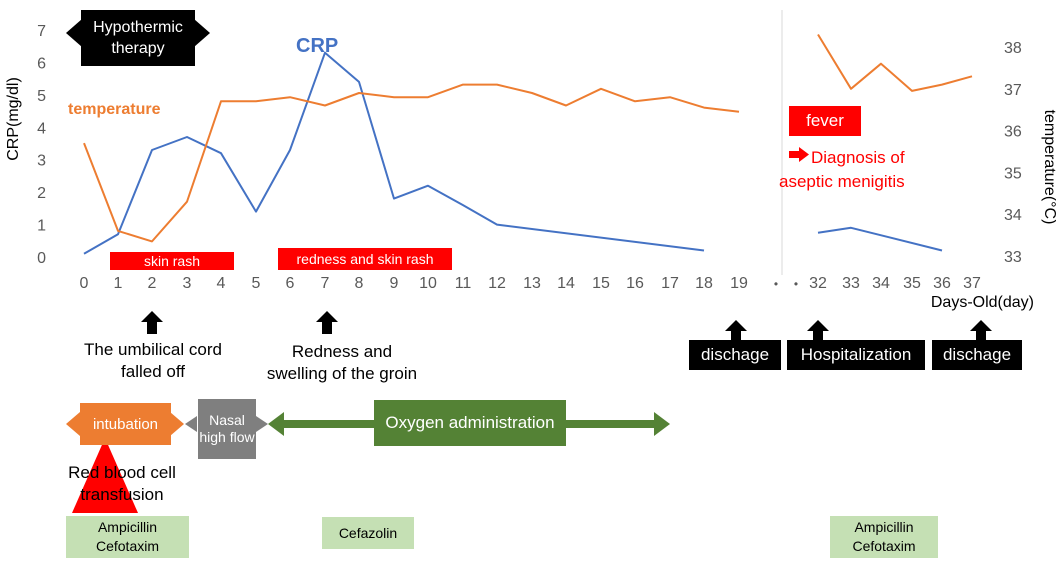 This screenshot has height=568, width=1056. Describe the element at coordinates (704, 283) in the screenshot. I see `x-tick-label: 18` at that location.